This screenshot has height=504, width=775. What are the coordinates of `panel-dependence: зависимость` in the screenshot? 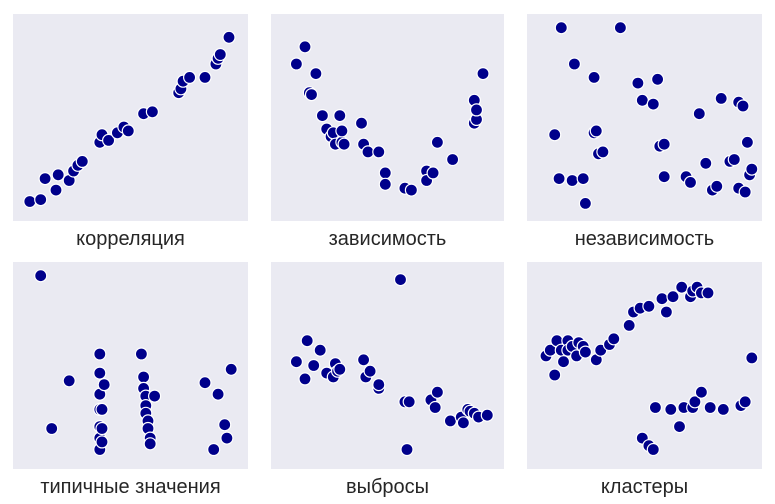 It's located at (387, 139).